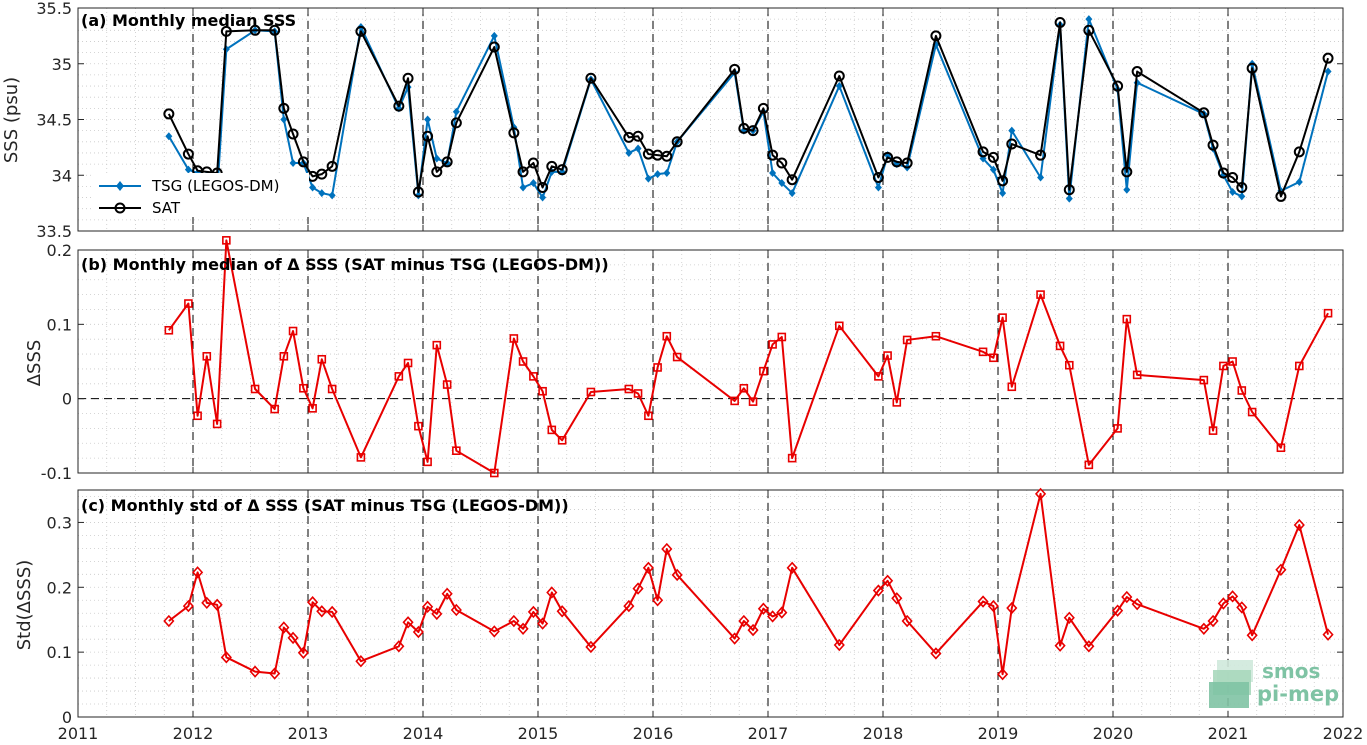  I want to click on legend-sat-marker, so click(120, 208).